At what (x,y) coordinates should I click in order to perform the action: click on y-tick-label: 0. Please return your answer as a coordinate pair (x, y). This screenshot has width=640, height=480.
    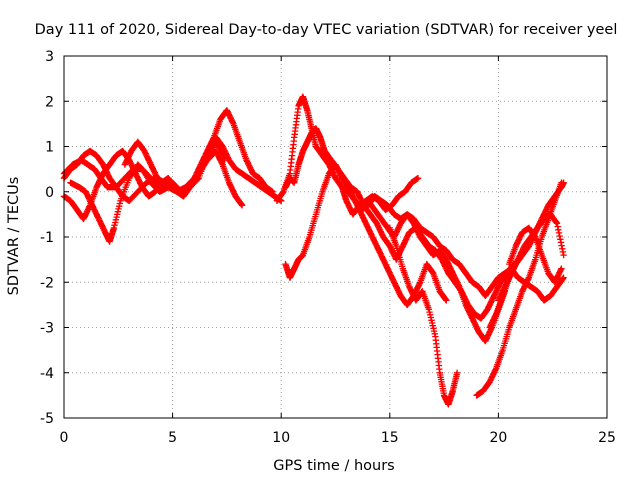
    Looking at the image, I should click on (49, 193).